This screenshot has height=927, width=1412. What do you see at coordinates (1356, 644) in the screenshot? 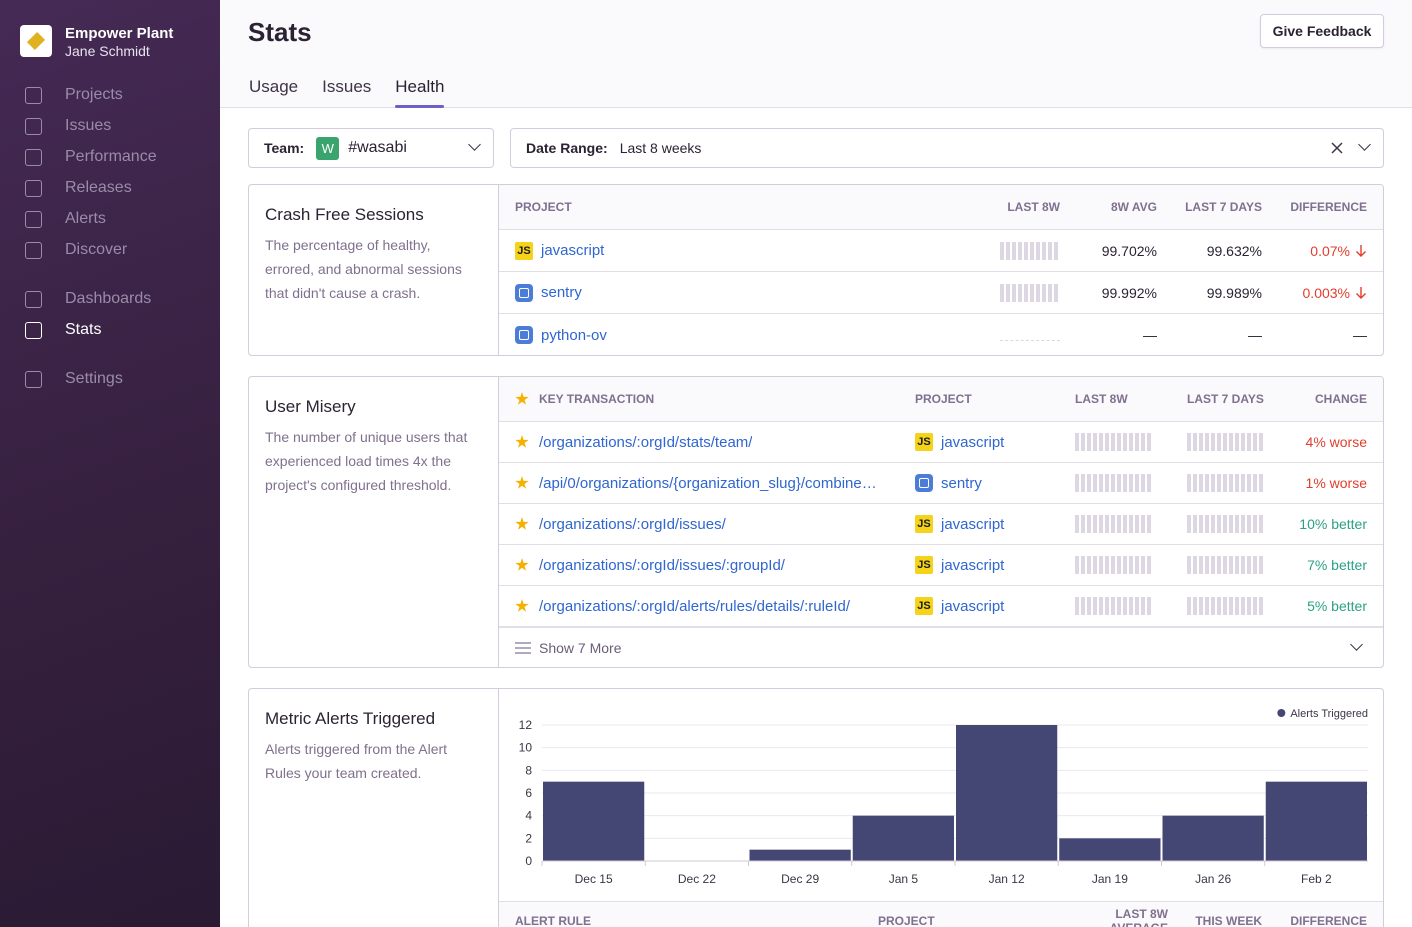
I see `chevron` at bounding box center [1356, 644].